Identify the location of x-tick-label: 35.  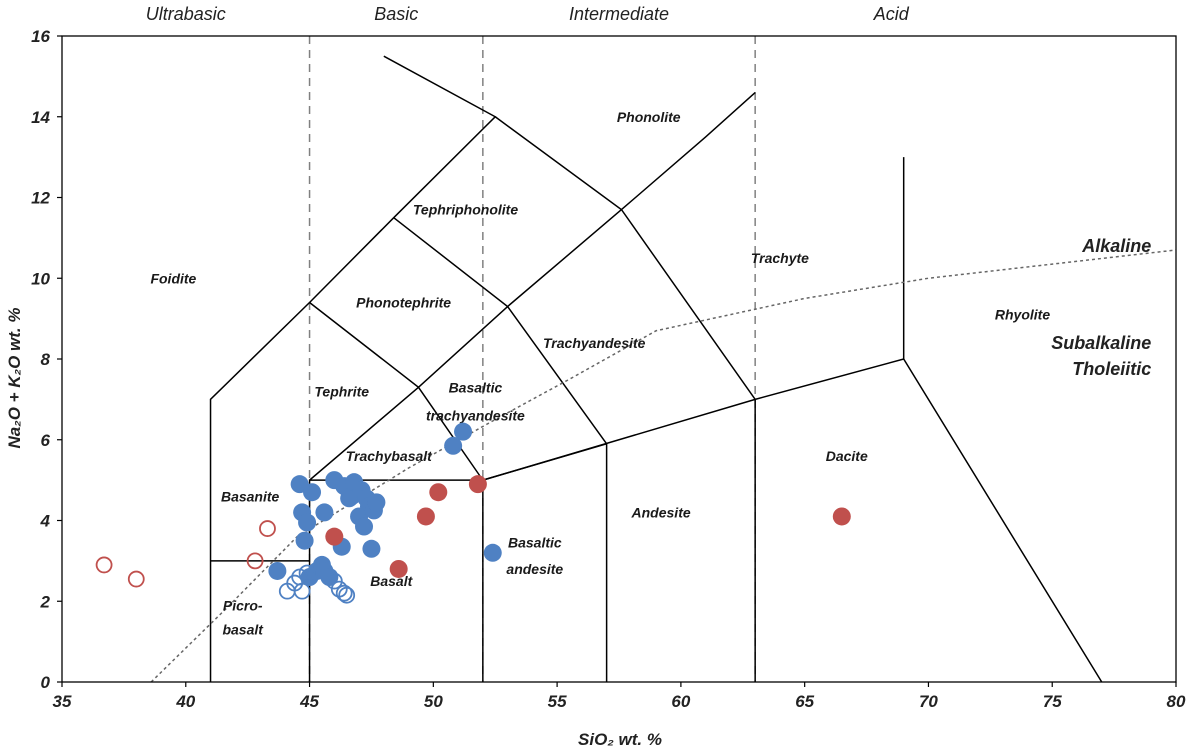
(62, 701).